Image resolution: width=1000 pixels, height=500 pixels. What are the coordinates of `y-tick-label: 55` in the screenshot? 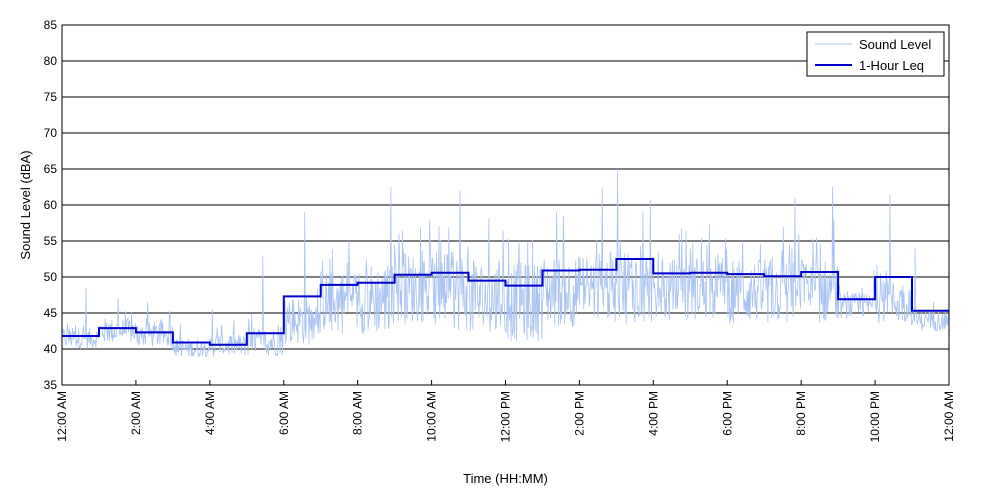 It's located at (51, 241).